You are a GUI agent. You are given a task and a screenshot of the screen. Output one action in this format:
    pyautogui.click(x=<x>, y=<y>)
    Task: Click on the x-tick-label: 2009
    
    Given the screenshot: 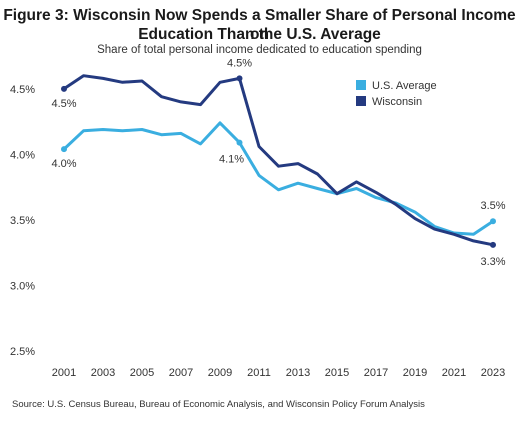 What is the action you would take?
    pyautogui.click(x=220, y=373)
    